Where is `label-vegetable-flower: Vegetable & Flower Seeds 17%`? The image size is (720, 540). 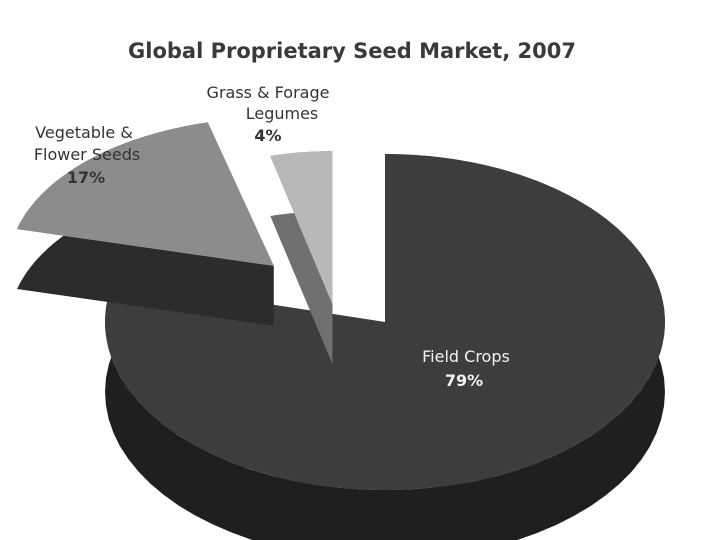 label-vegetable-flower: Vegetable & Flower Seeds 17% is located at coordinates (87, 155).